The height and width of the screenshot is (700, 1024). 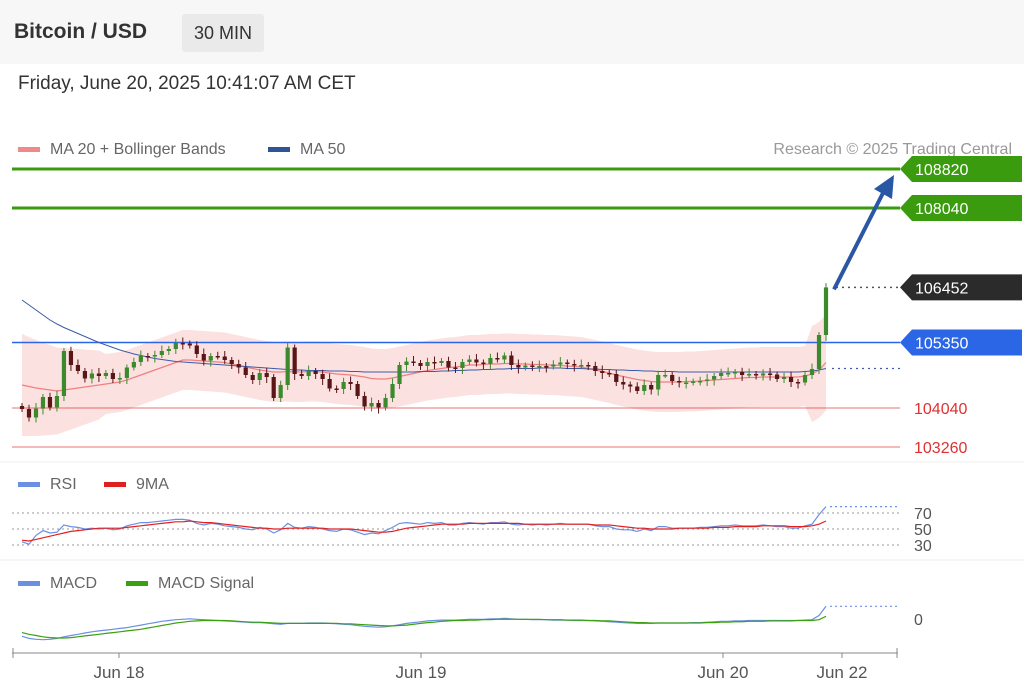 What do you see at coordinates (923, 530) in the screenshot?
I see `rsi-level-label-50: 50` at bounding box center [923, 530].